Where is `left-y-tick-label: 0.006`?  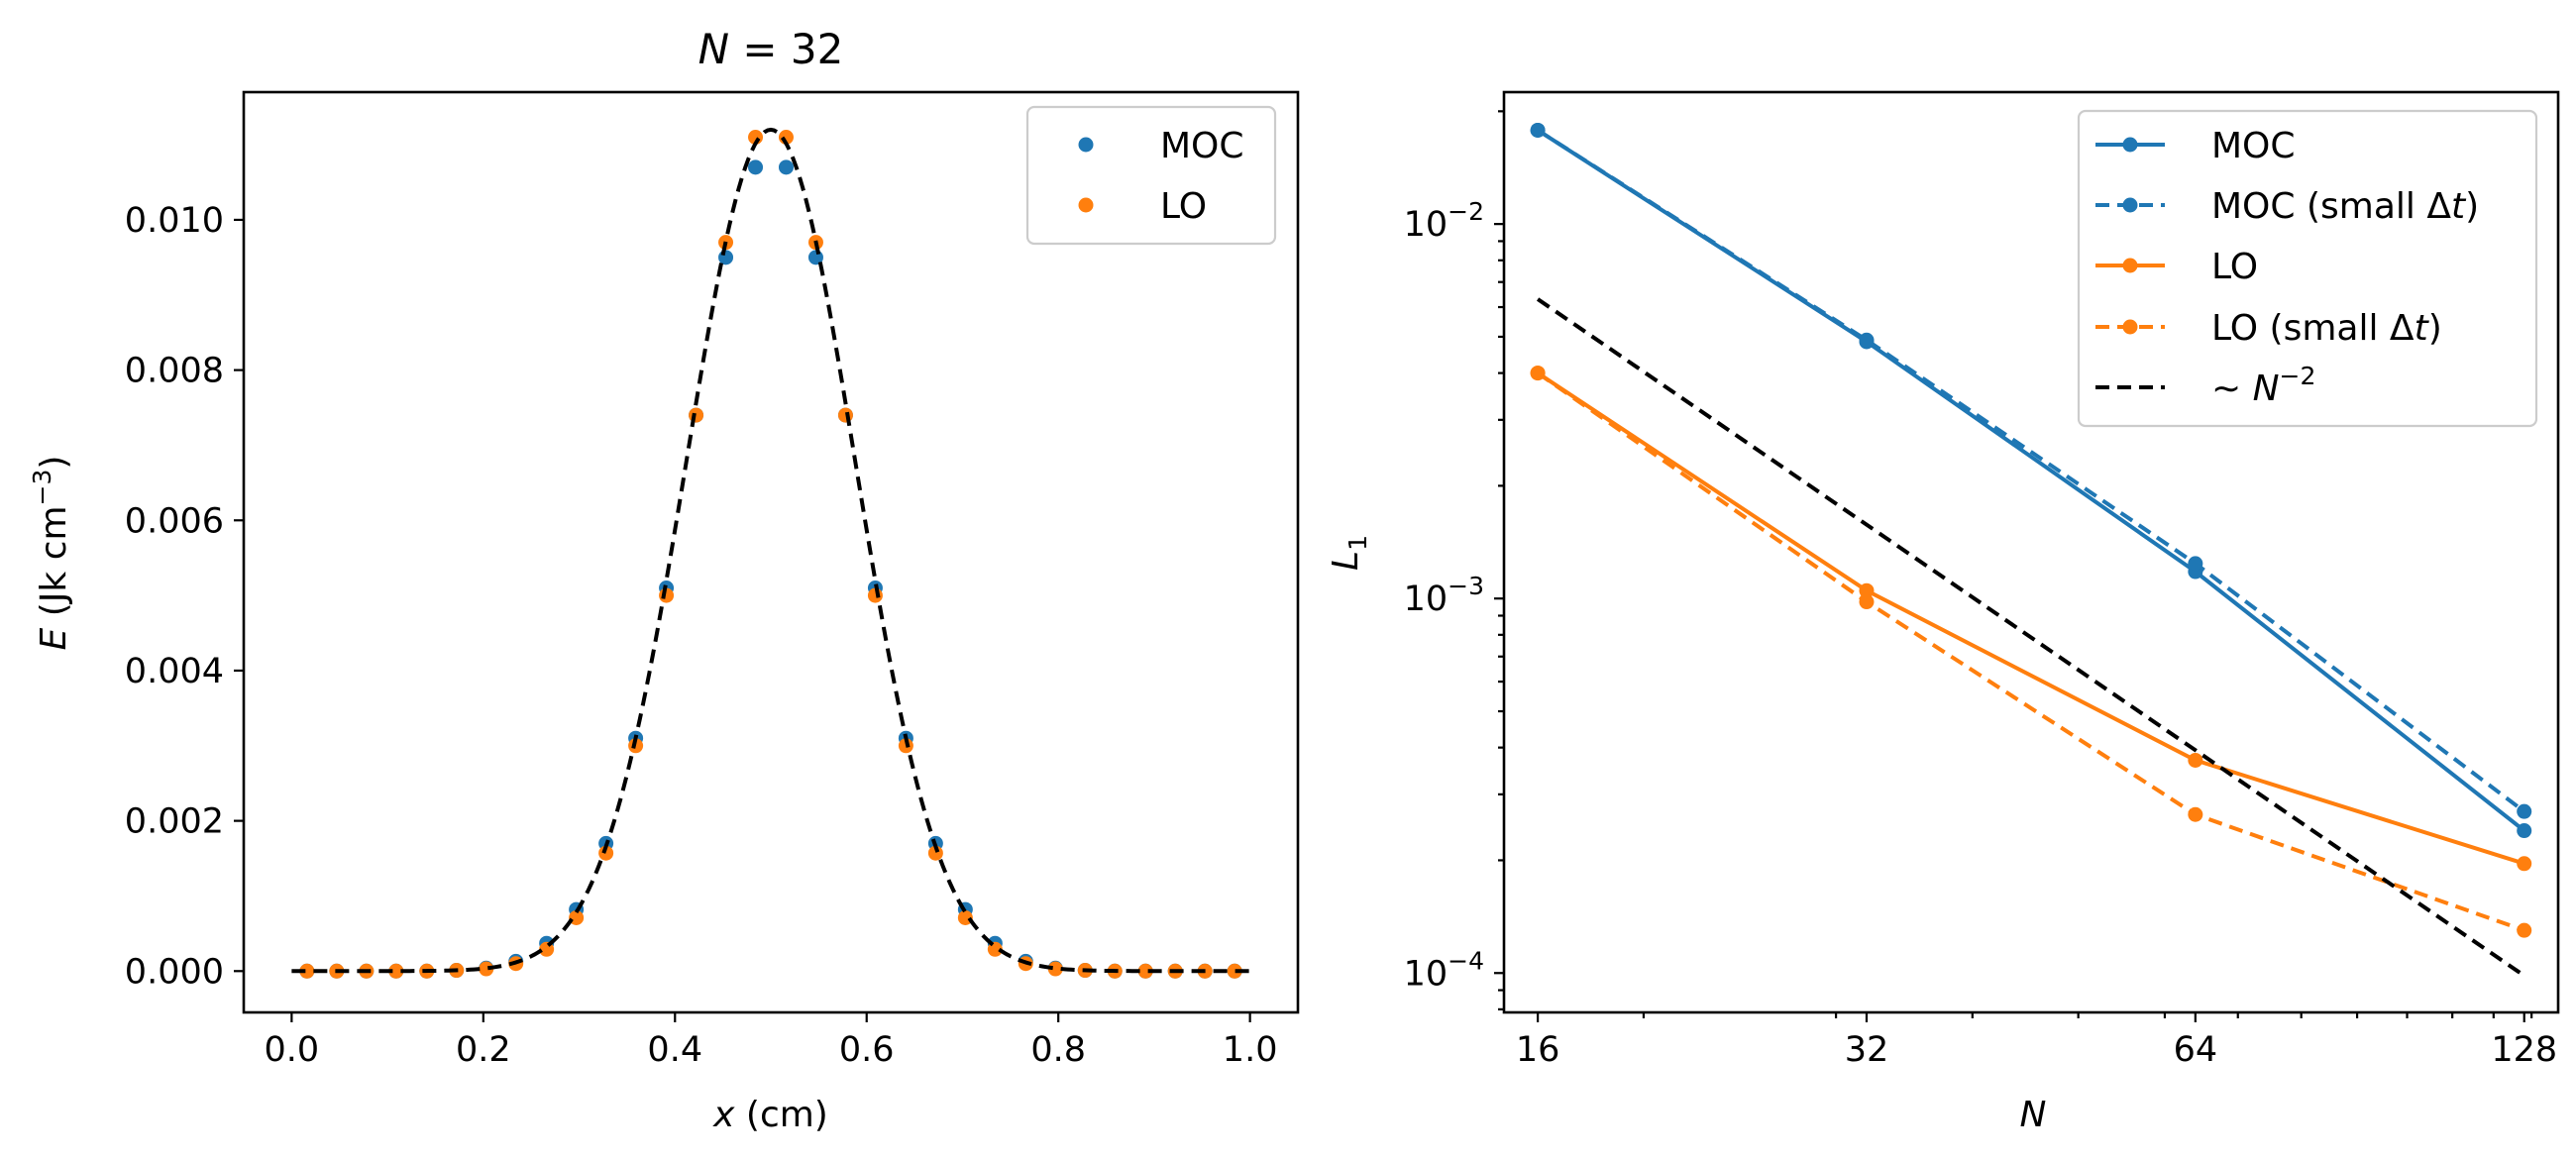
left-y-tick-label: 0.006 is located at coordinates (175, 521).